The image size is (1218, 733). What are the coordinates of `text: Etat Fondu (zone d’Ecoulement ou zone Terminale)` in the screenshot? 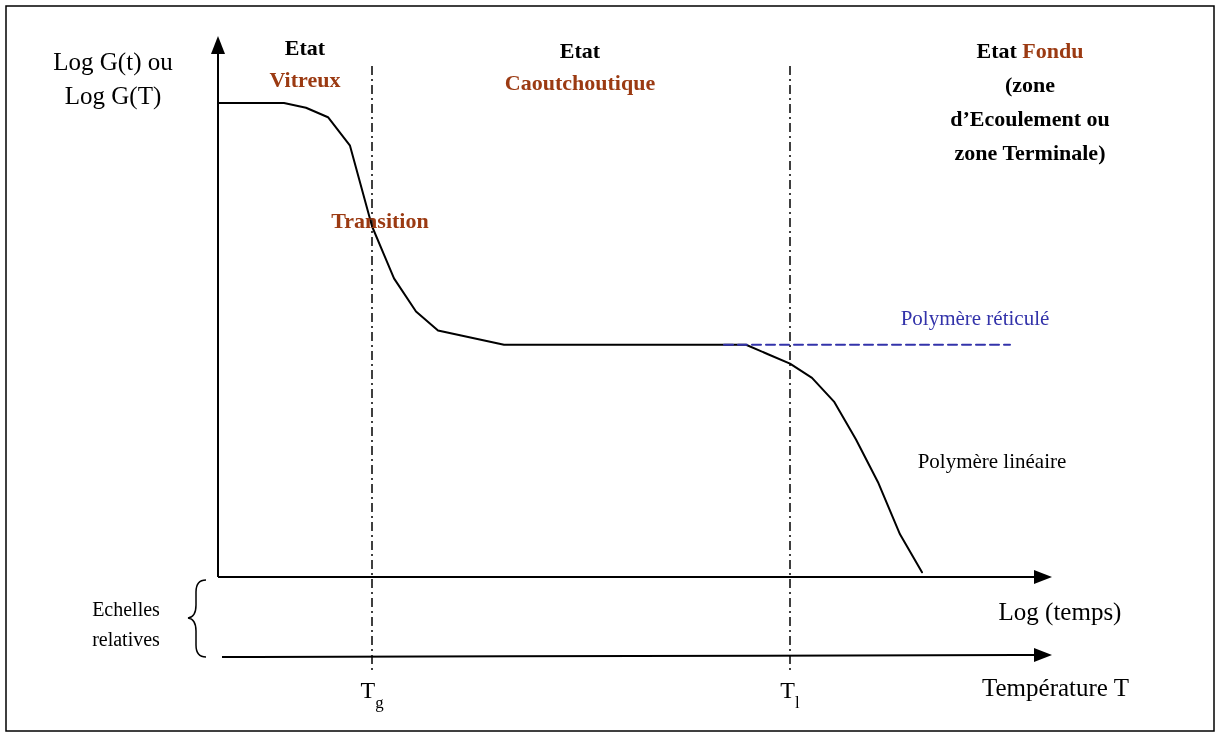 It's located at (1030, 101).